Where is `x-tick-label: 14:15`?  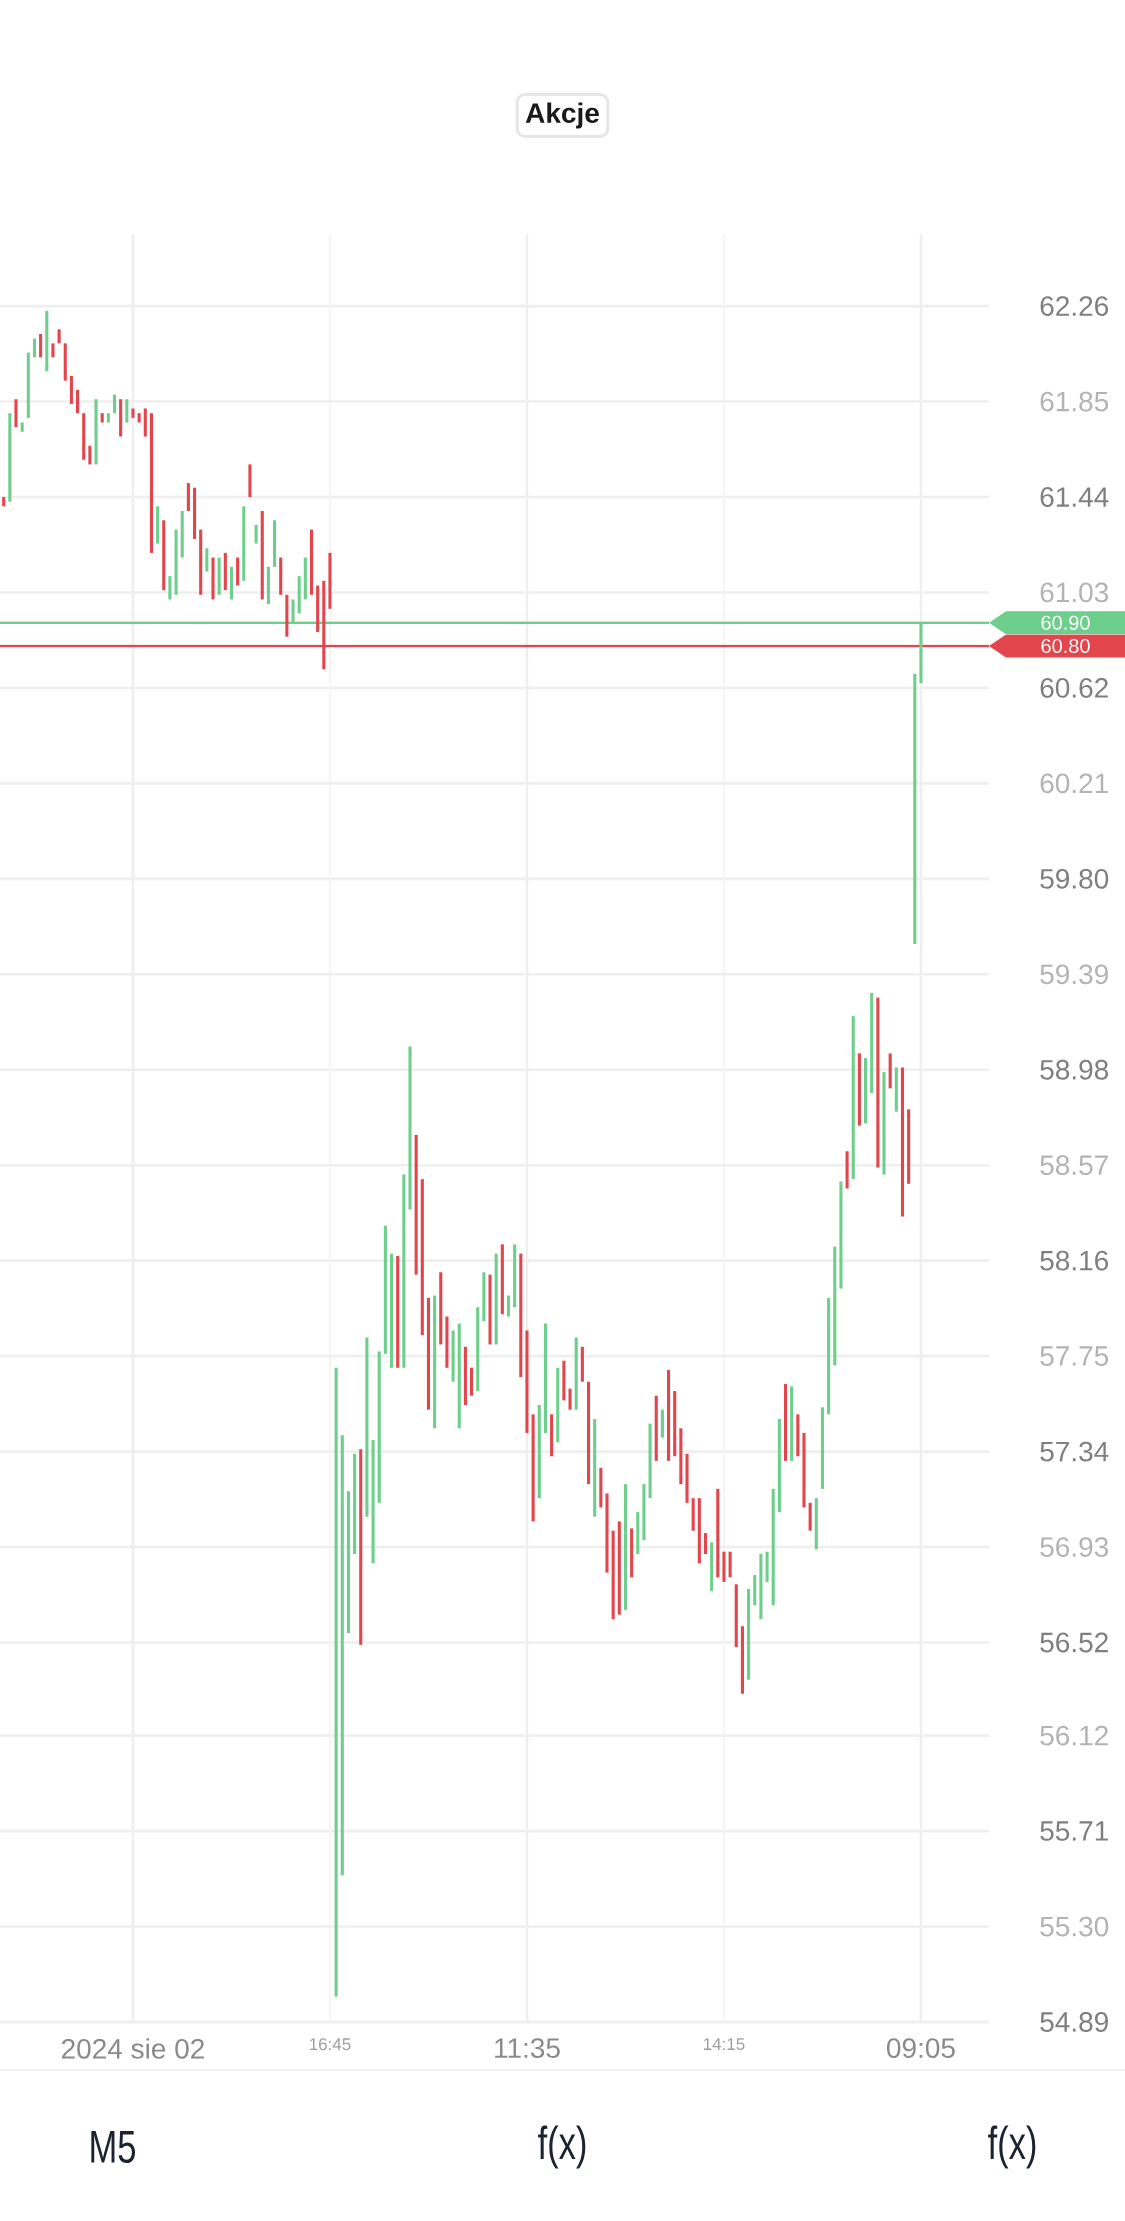 x-tick-label: 14:15 is located at coordinates (724, 2044).